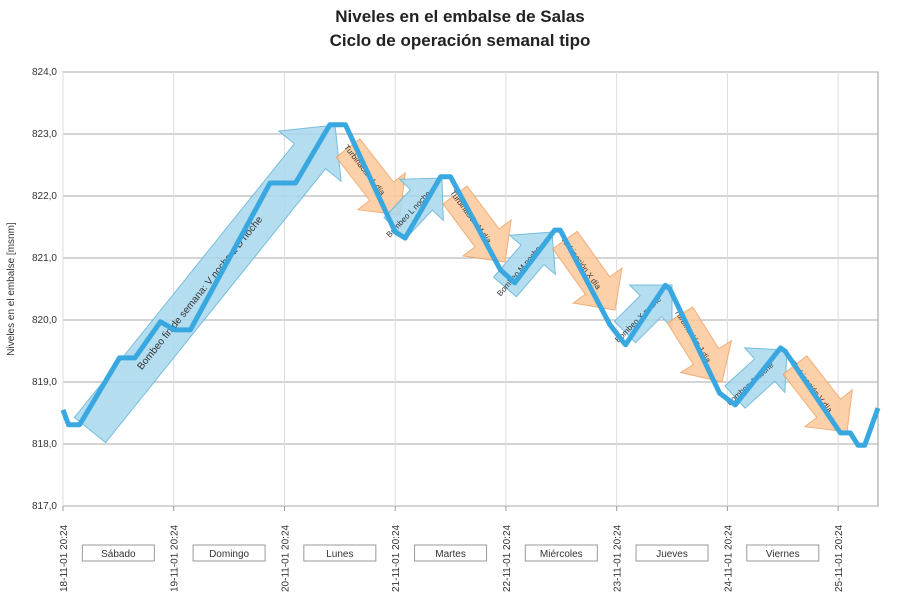 The image size is (900, 596). I want to click on turbine-arrow, so click(699, 344).